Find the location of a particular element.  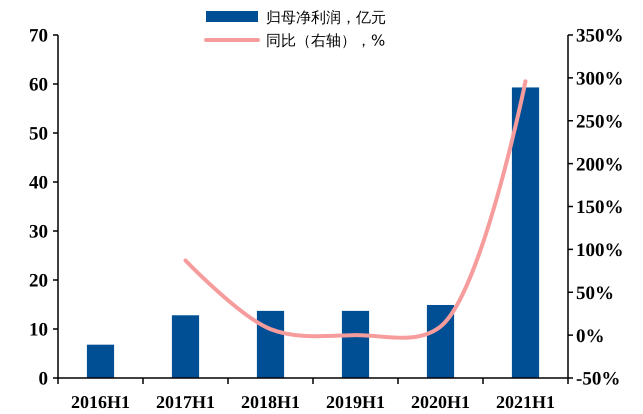

x-tick-label: 2017H1 is located at coordinates (186, 402).